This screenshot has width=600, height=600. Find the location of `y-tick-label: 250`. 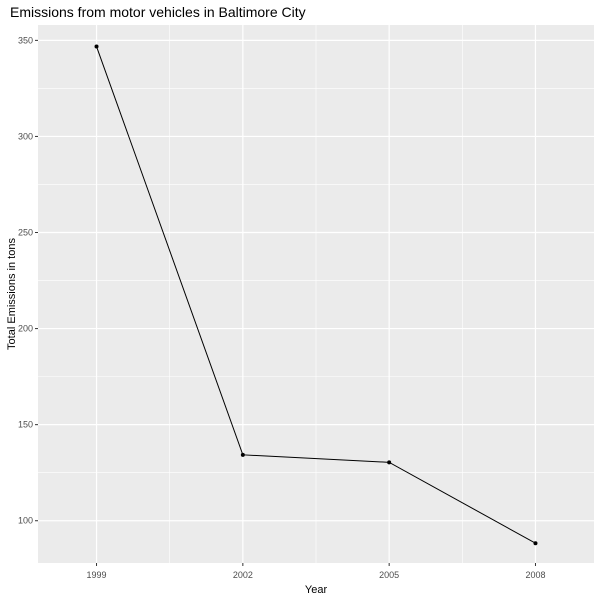

y-tick-label: 250 is located at coordinates (25, 233).